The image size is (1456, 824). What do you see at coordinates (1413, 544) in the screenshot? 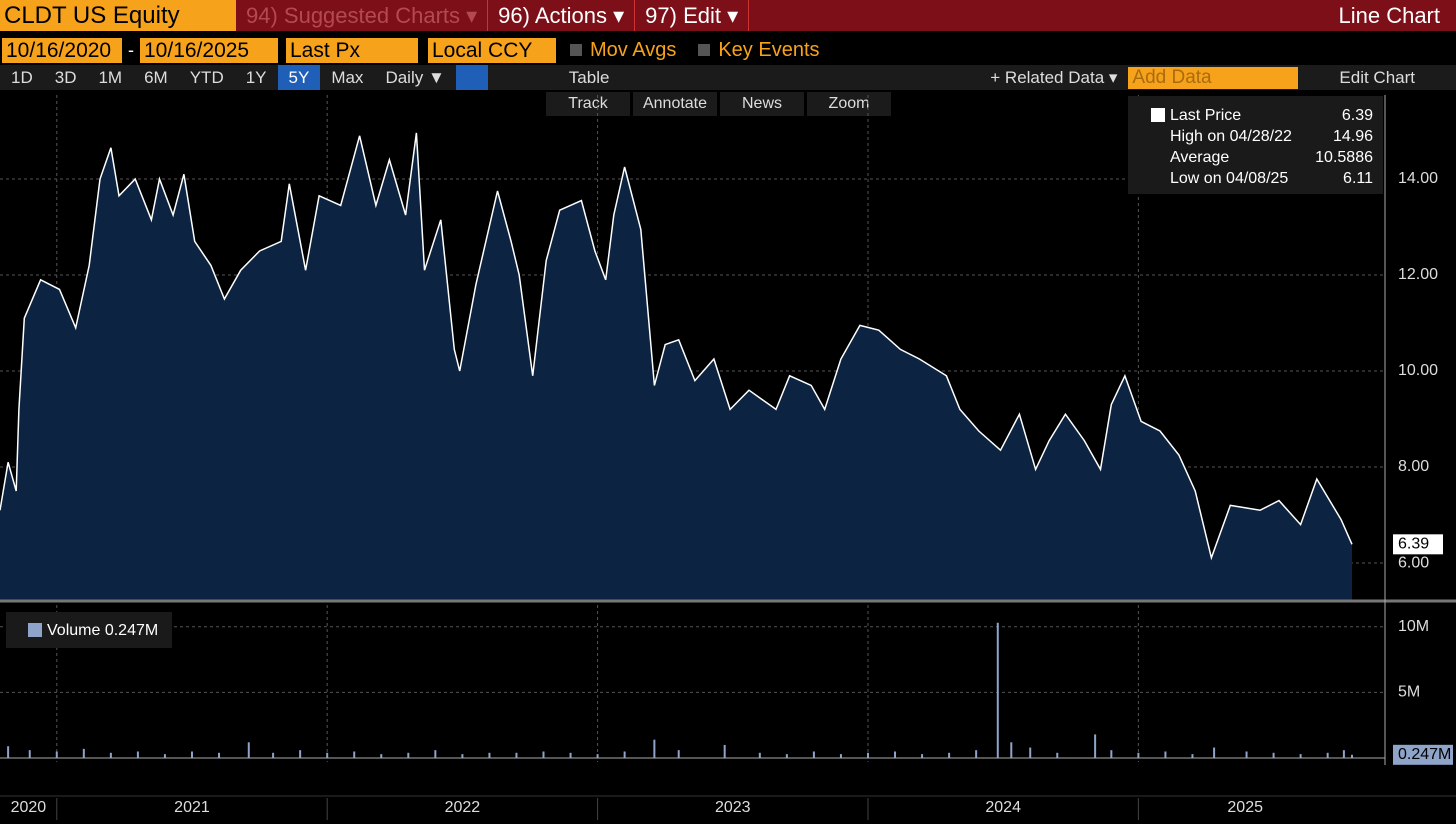
I see `last-price-tag-label: 6.39` at bounding box center [1413, 544].